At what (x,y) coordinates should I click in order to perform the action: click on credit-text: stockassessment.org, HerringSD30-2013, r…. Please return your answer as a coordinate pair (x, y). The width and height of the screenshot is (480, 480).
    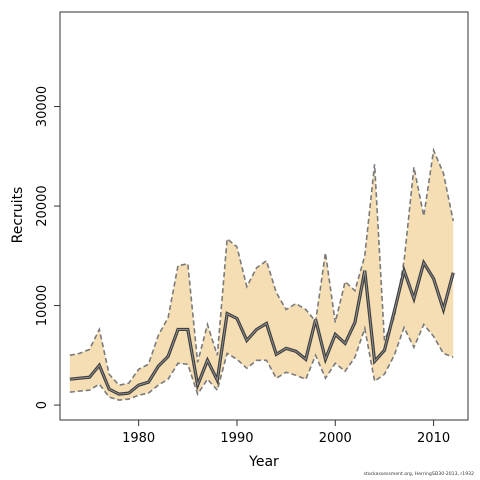
    Looking at the image, I should click on (418, 474).